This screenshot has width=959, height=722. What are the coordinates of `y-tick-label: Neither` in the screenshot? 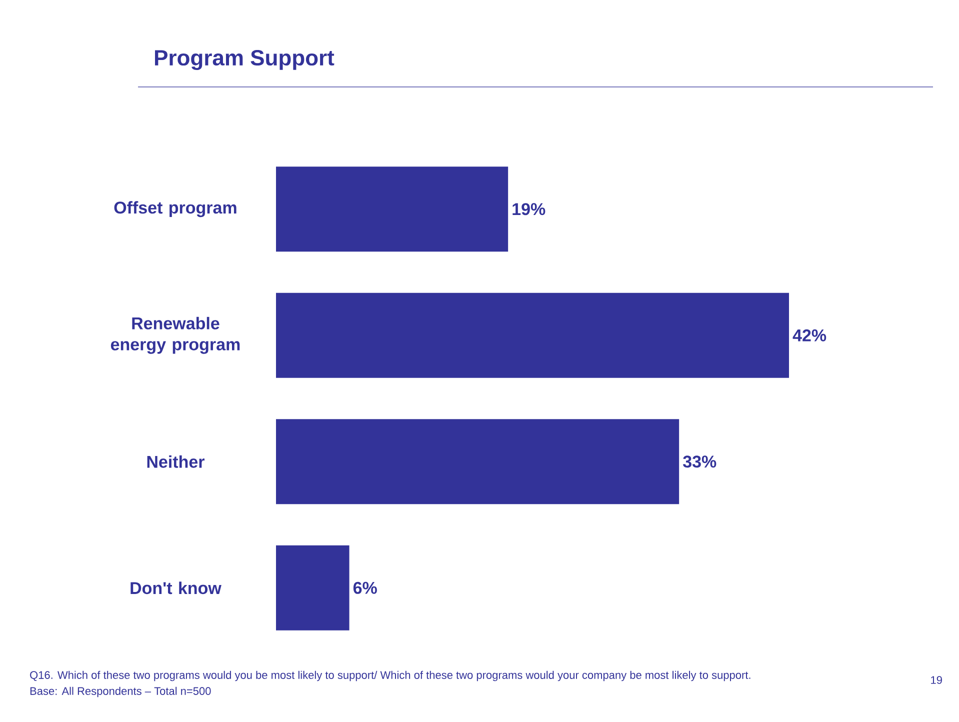 It's located at (175, 461).